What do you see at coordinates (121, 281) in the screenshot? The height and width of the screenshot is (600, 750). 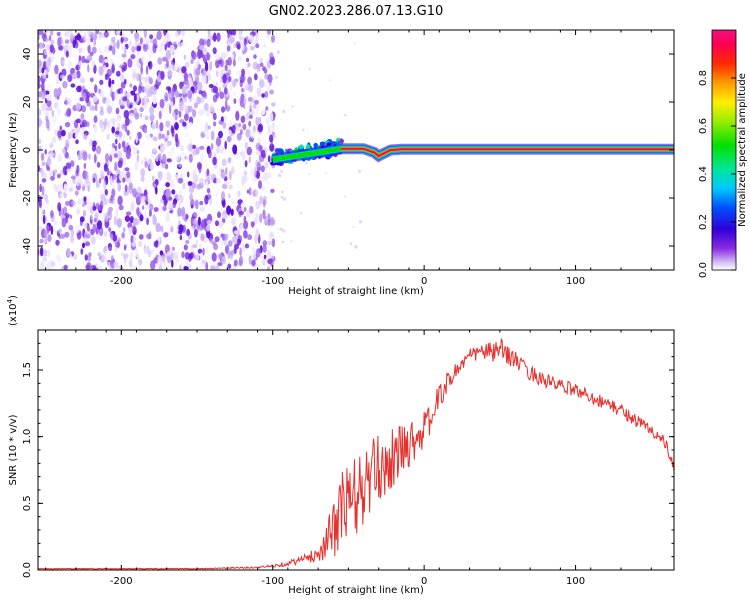 I see `x-tick-label: -200` at bounding box center [121, 281].